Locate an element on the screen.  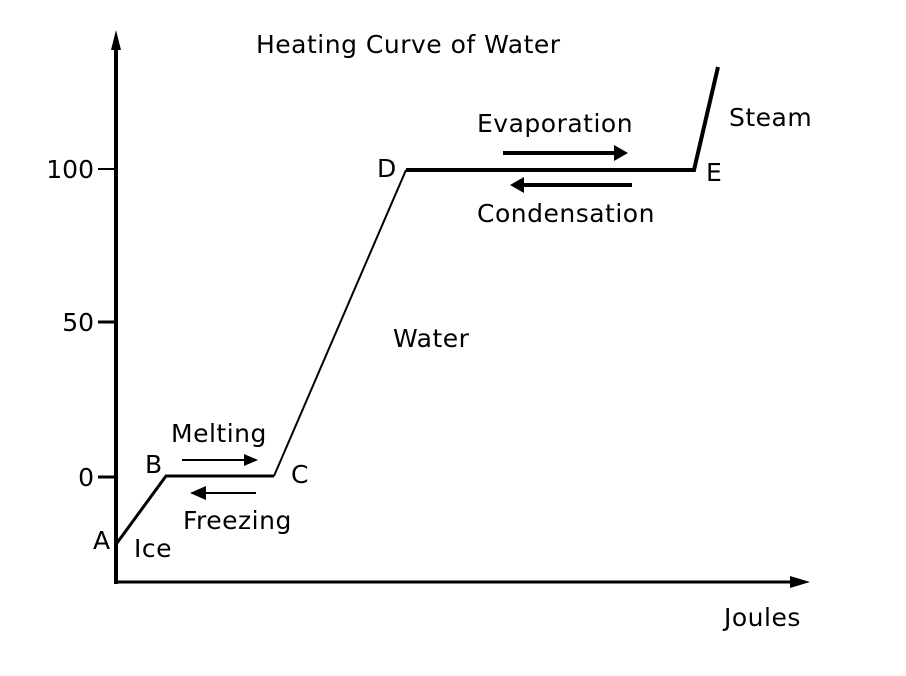
curve-water-segment is located at coordinates (340, 323).